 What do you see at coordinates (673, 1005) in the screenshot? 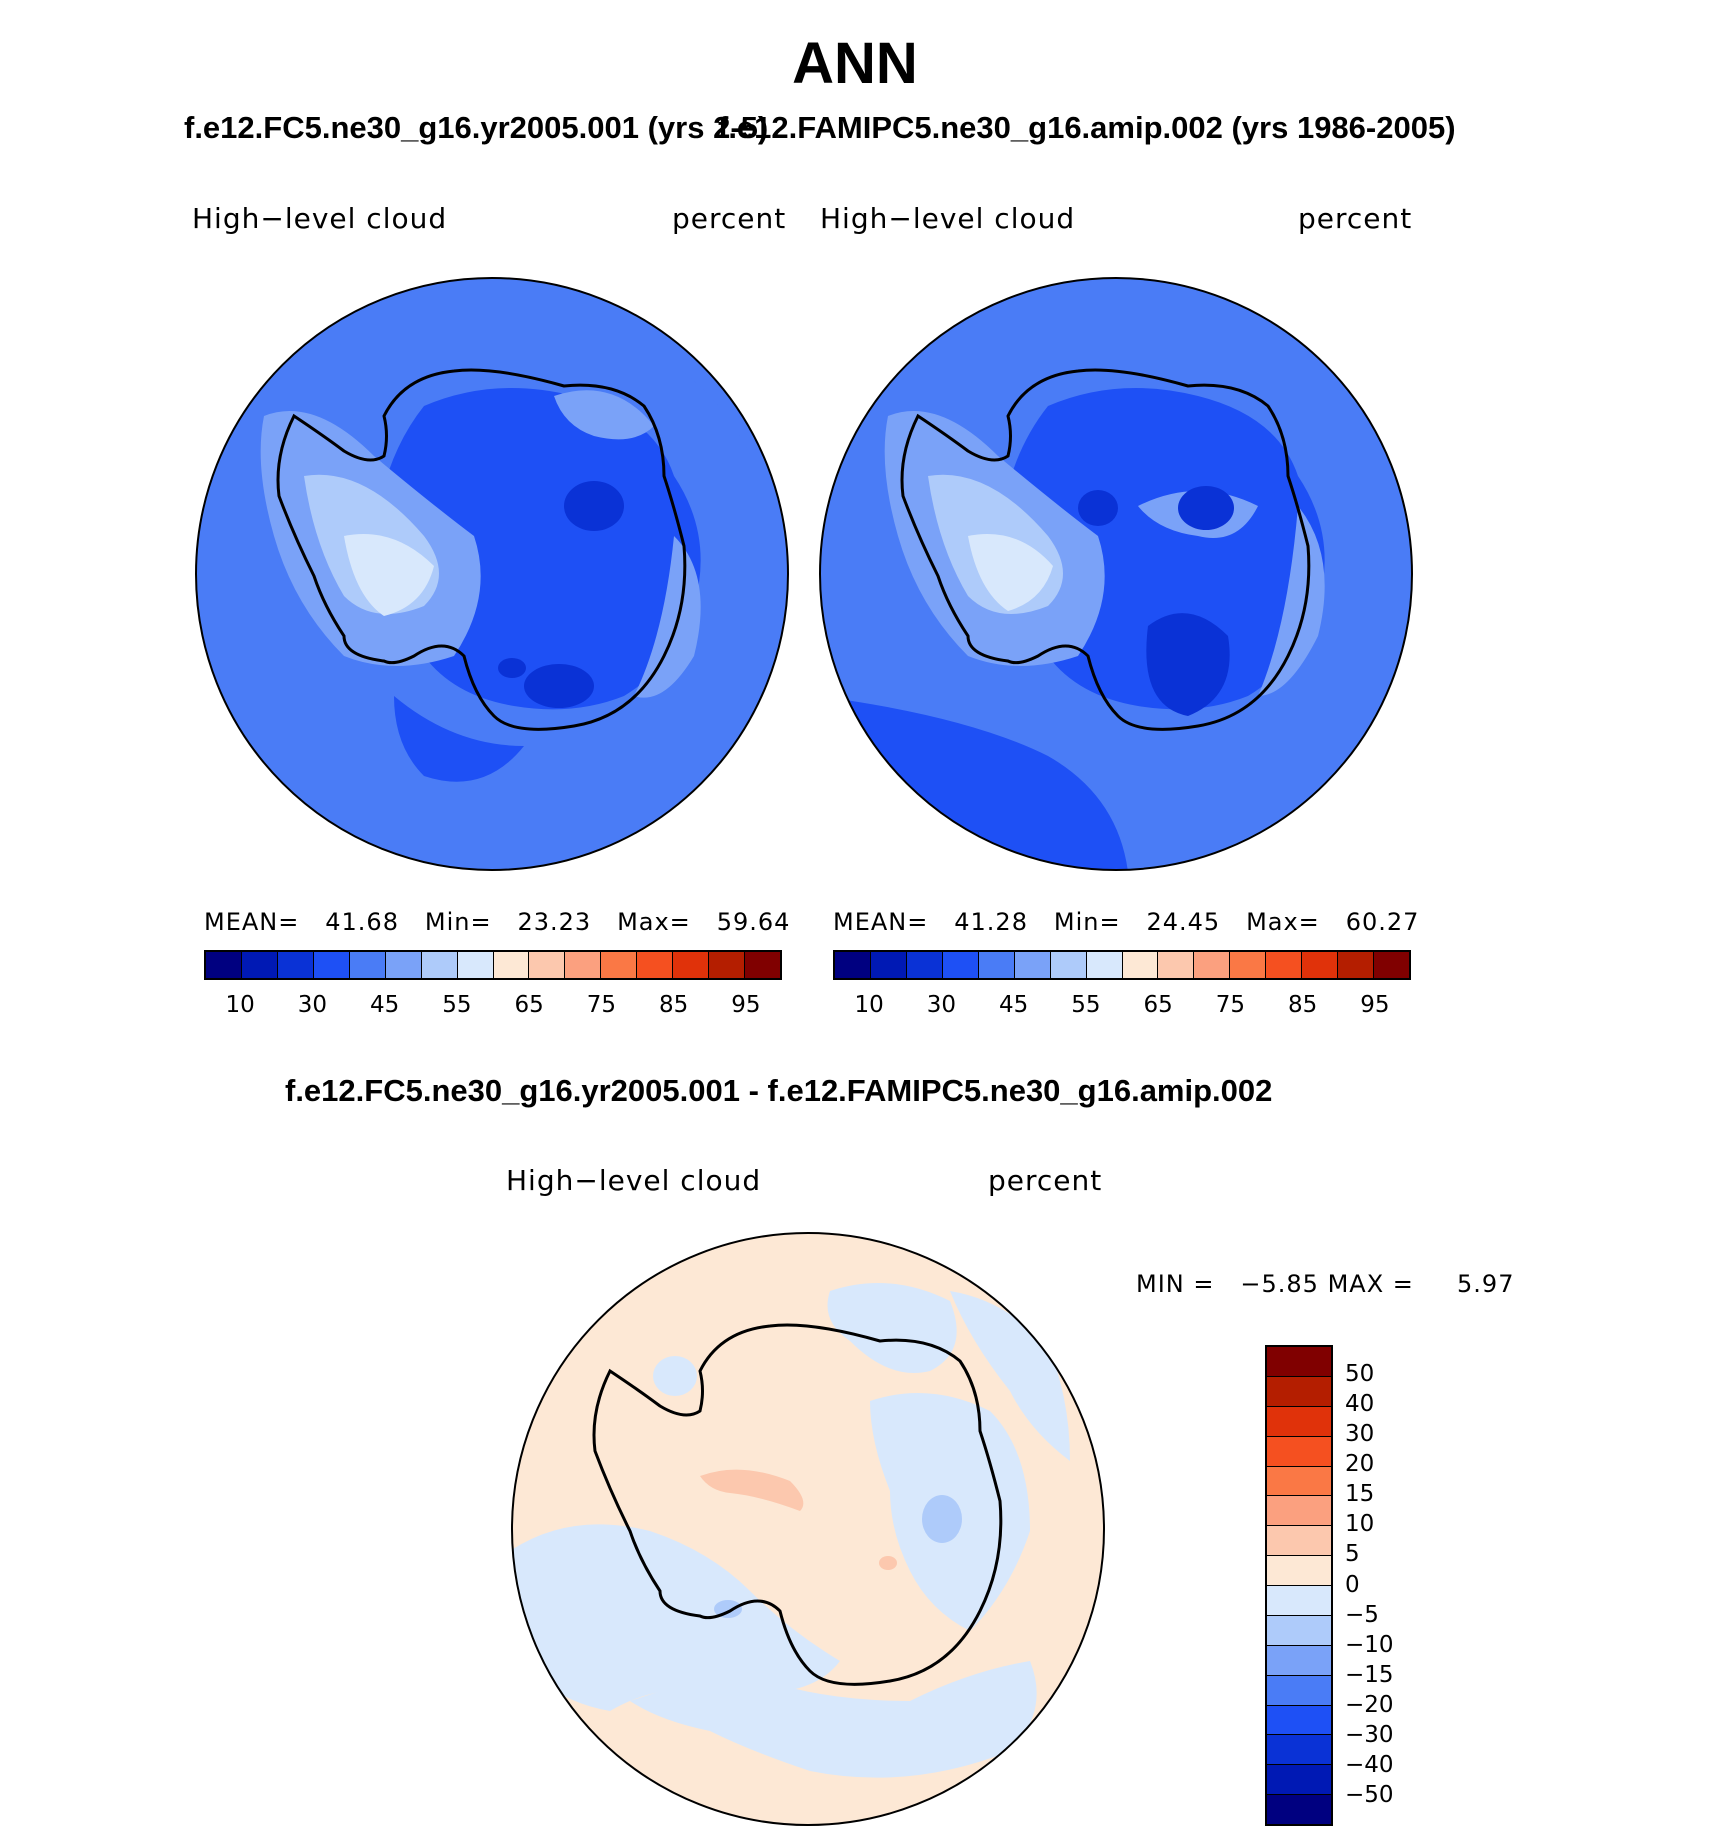
I see `colorbar-tick-label: 85` at bounding box center [673, 1005].